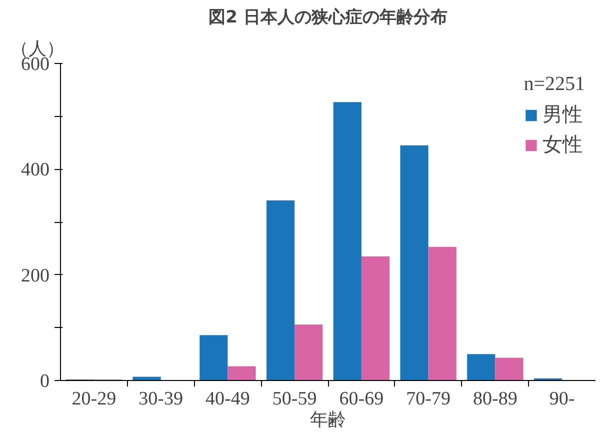 The image size is (608, 440). Describe the element at coordinates (562, 399) in the screenshot. I see `x-tick-label: 90-` at that location.